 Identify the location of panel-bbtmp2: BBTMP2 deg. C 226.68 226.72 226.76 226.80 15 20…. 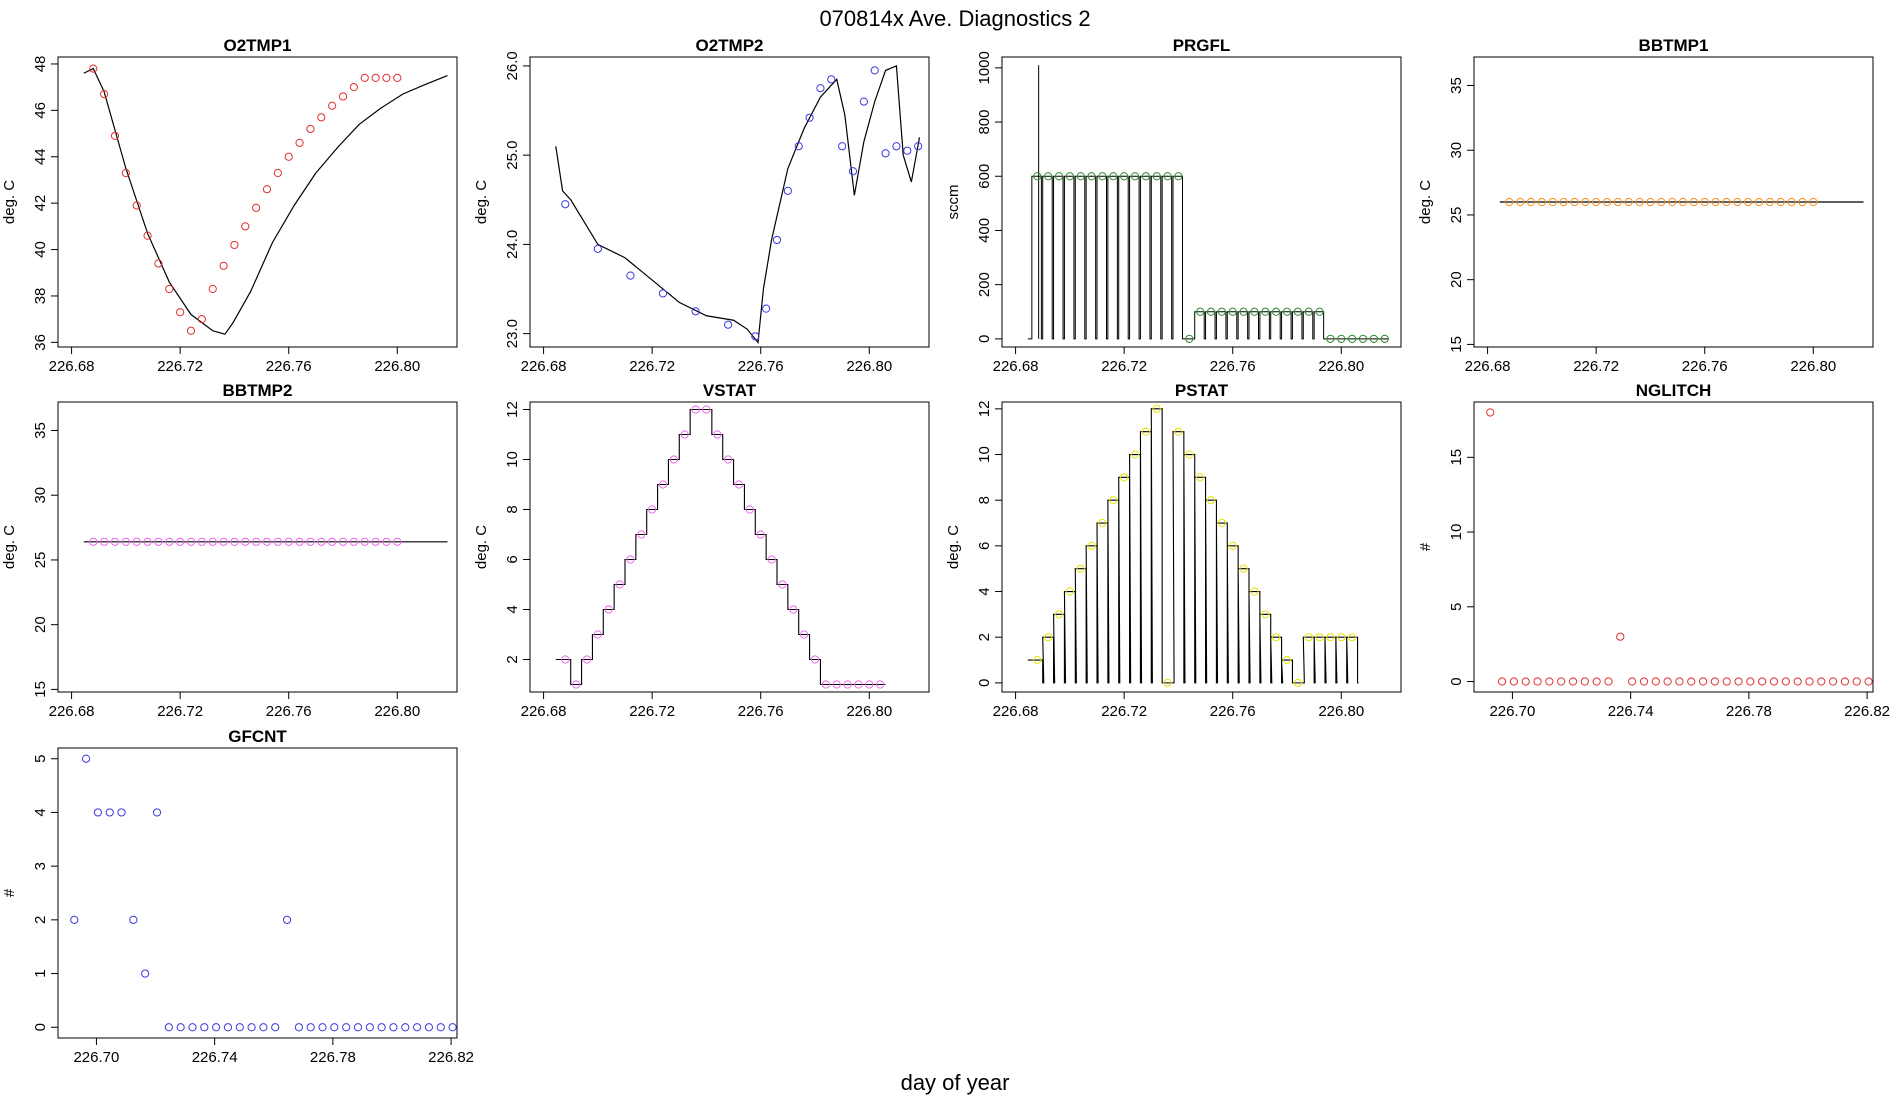
(229, 550).